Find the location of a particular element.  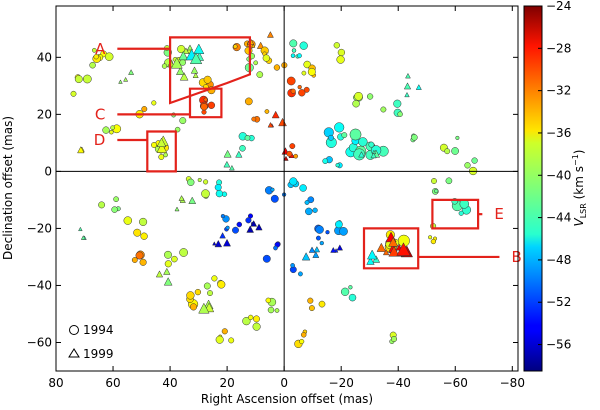

x-tick-label: 40 is located at coordinates (169, 383).